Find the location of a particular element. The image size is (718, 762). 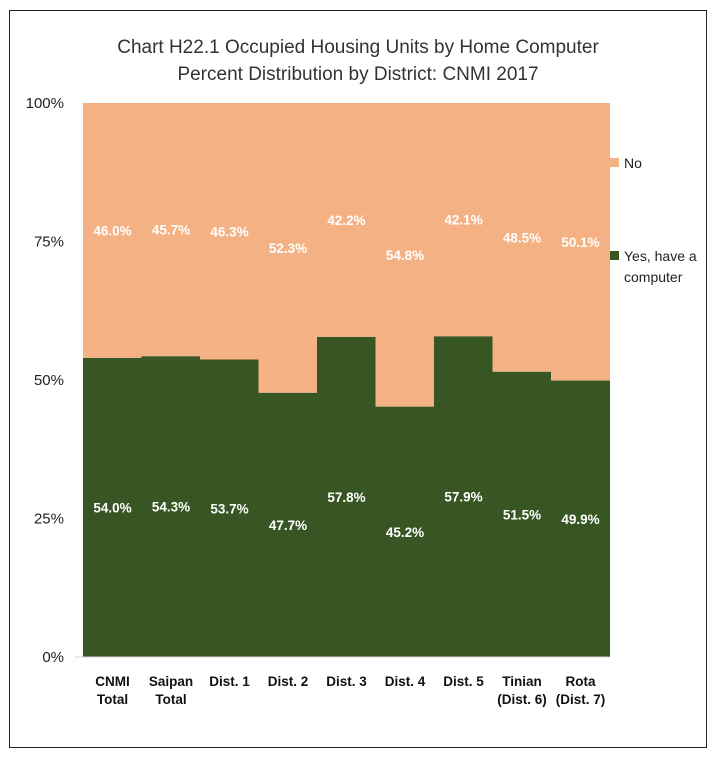

y-tick-label: 25% is located at coordinates (49, 519).